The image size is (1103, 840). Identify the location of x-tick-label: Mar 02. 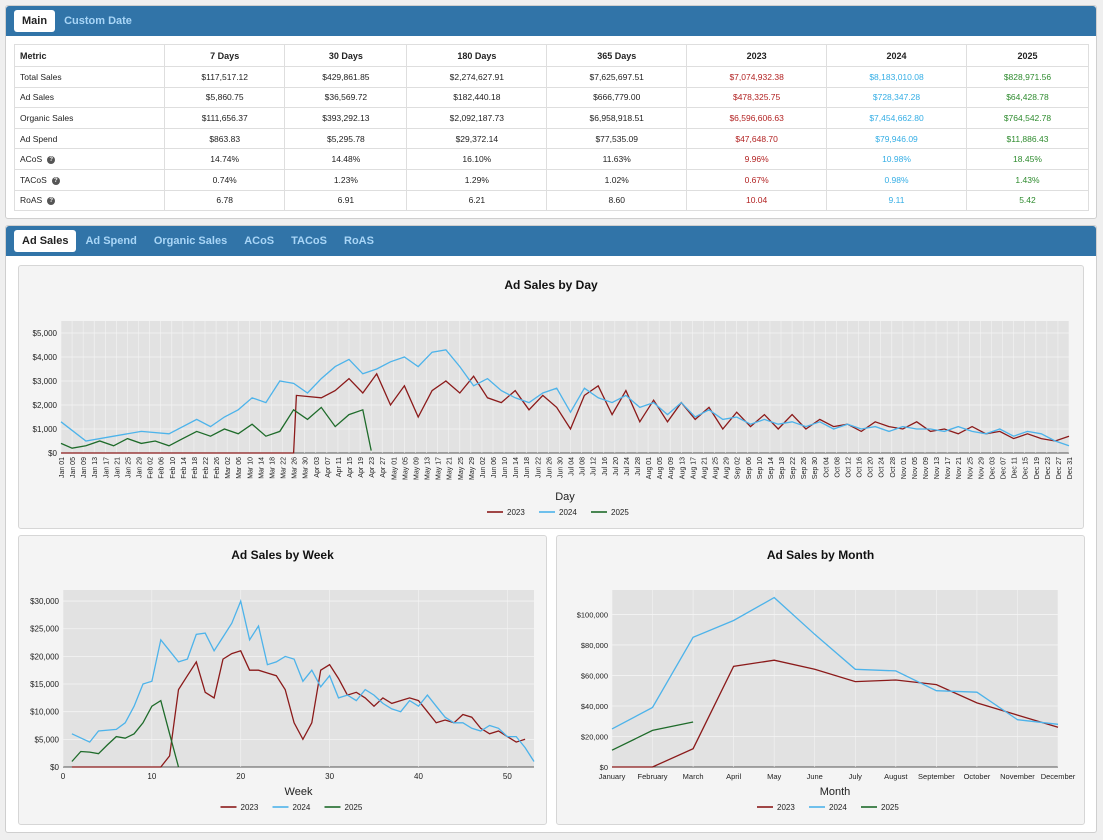
(228, 468).